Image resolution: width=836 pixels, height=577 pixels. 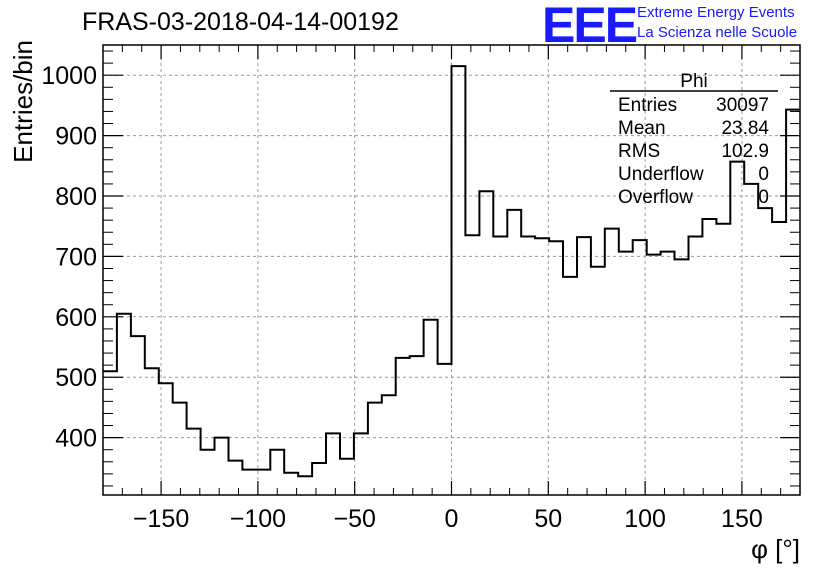 What do you see at coordinates (76, 197) in the screenshot?
I see `y-tick-label: 800` at bounding box center [76, 197].